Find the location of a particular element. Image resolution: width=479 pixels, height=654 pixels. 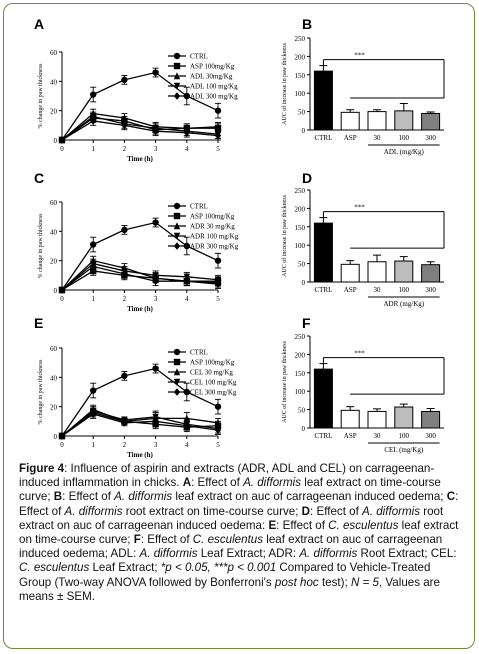

y-axis-label: AUC of increase in paw thickness is located at coordinates (284, 83).